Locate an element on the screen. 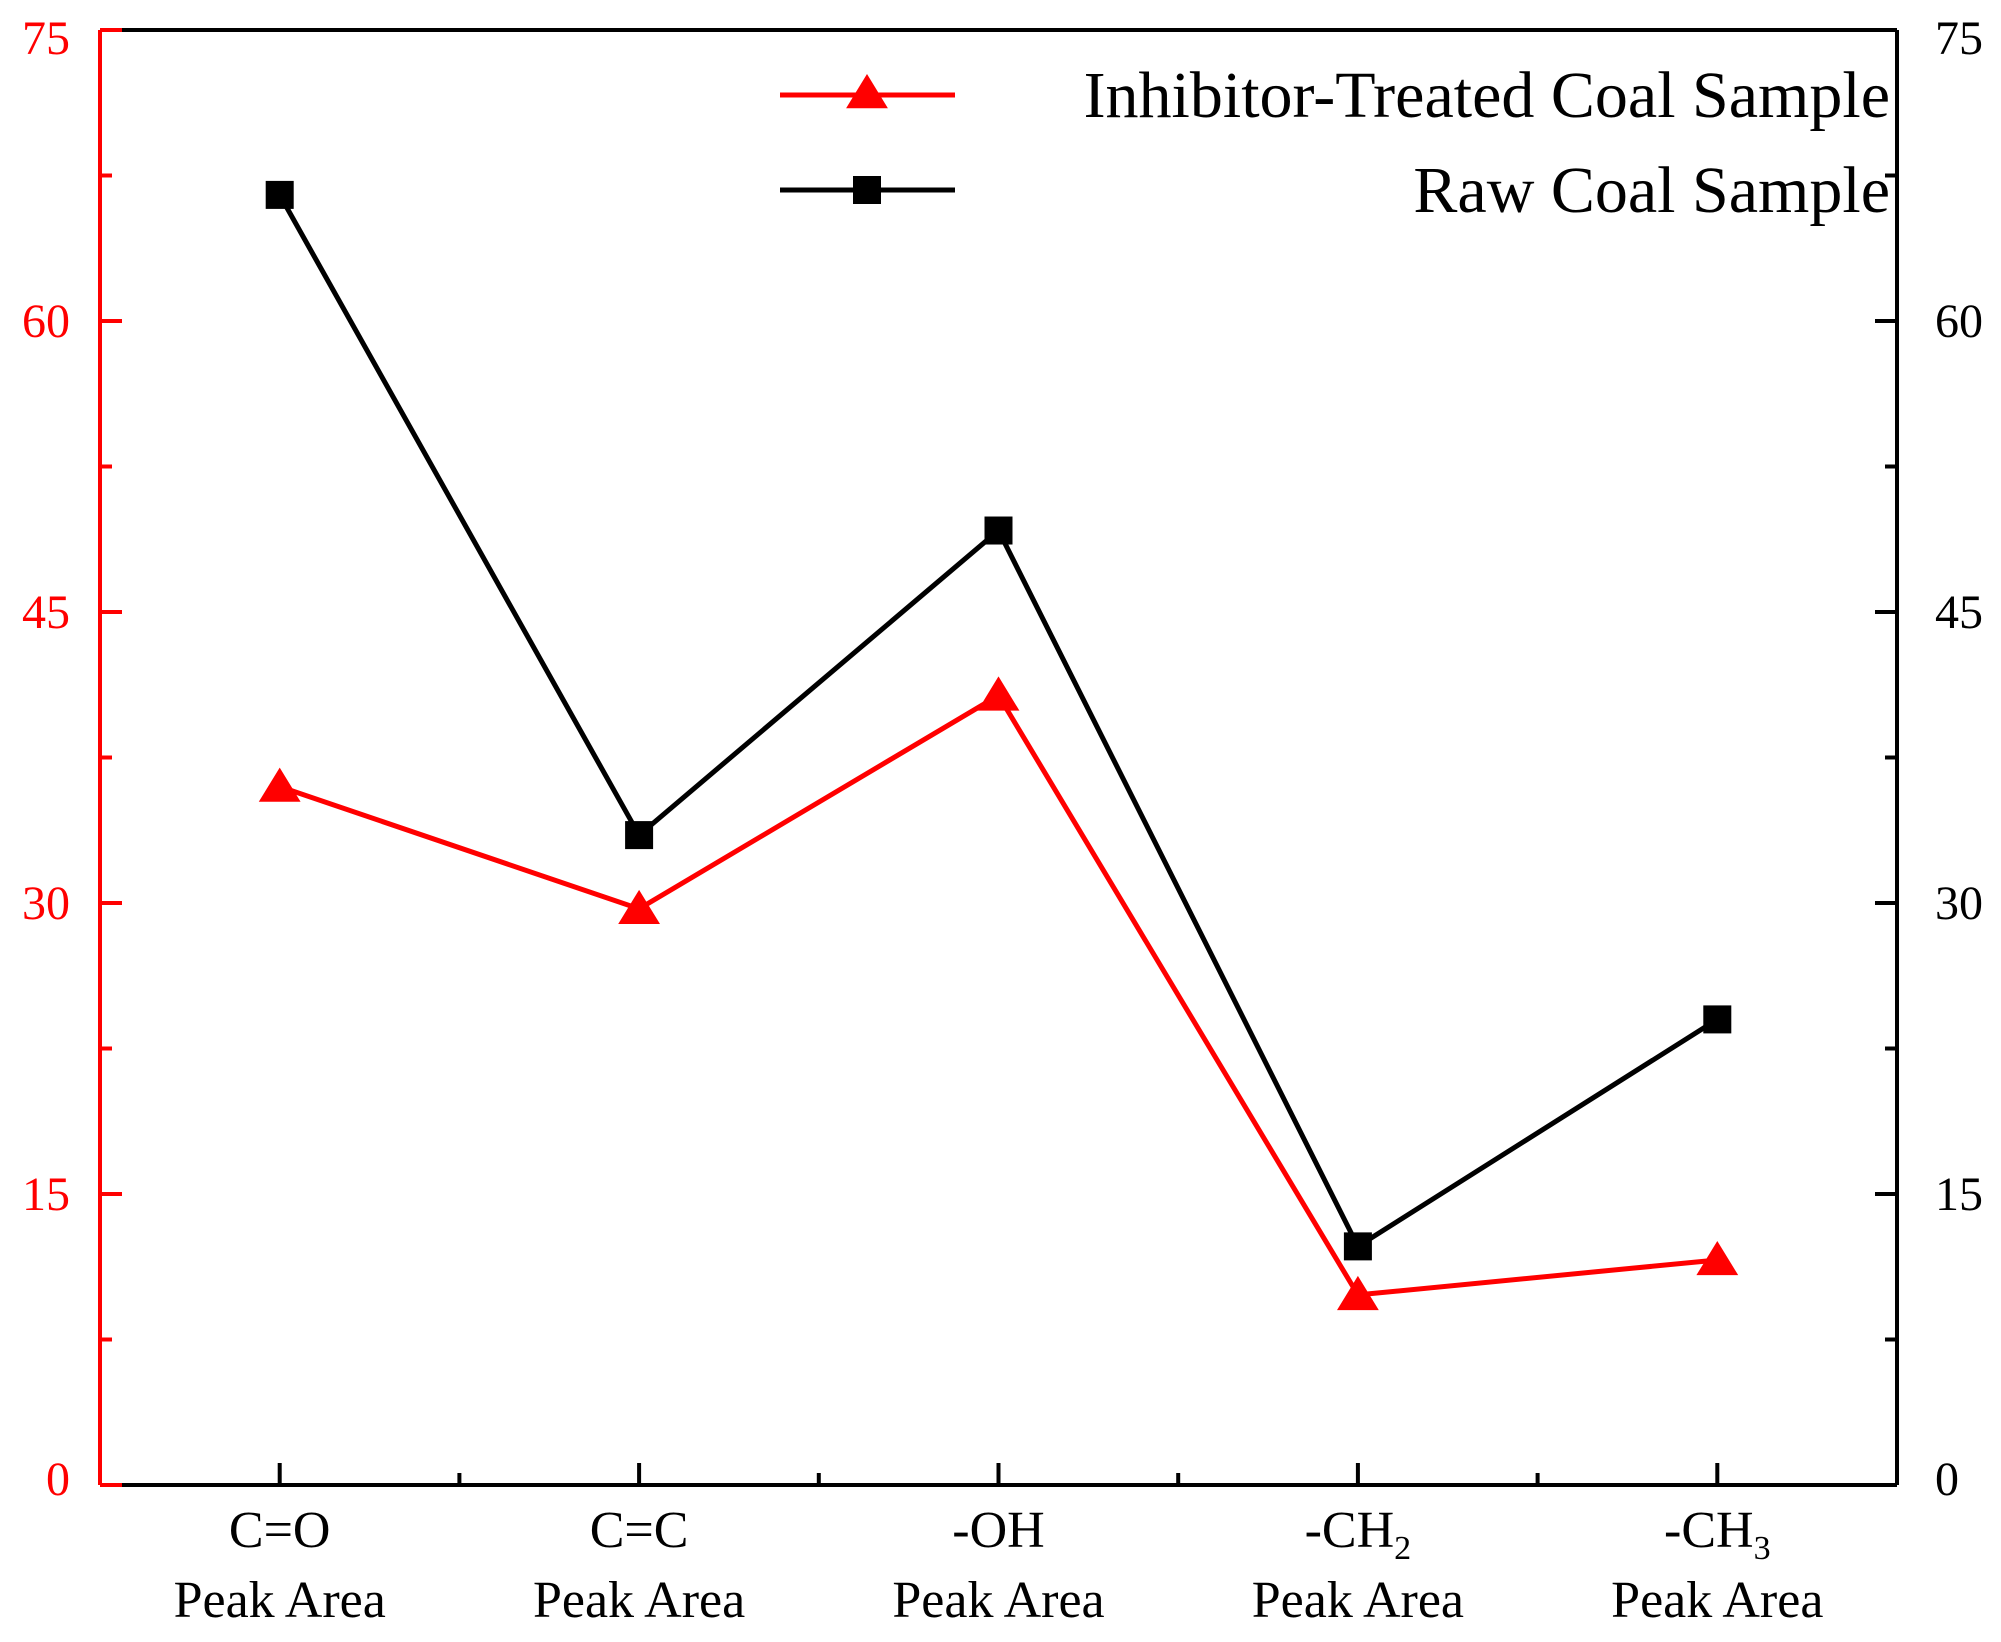 Image resolution: width=2001 pixels, height=1642 pixels. right-tick-label: 60 is located at coordinates (1959, 321).